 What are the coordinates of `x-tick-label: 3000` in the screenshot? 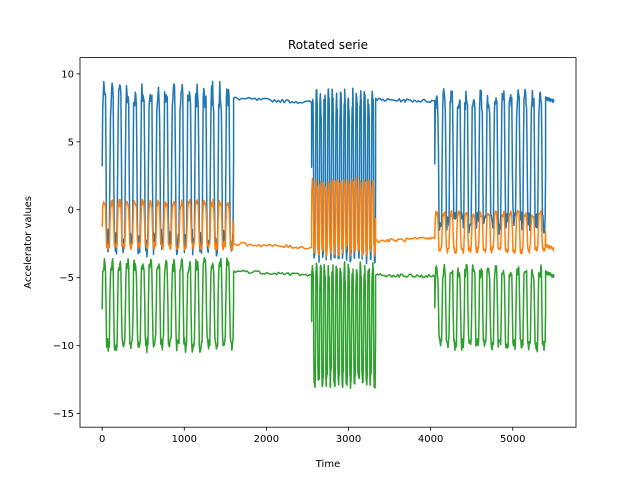 It's located at (348, 439).